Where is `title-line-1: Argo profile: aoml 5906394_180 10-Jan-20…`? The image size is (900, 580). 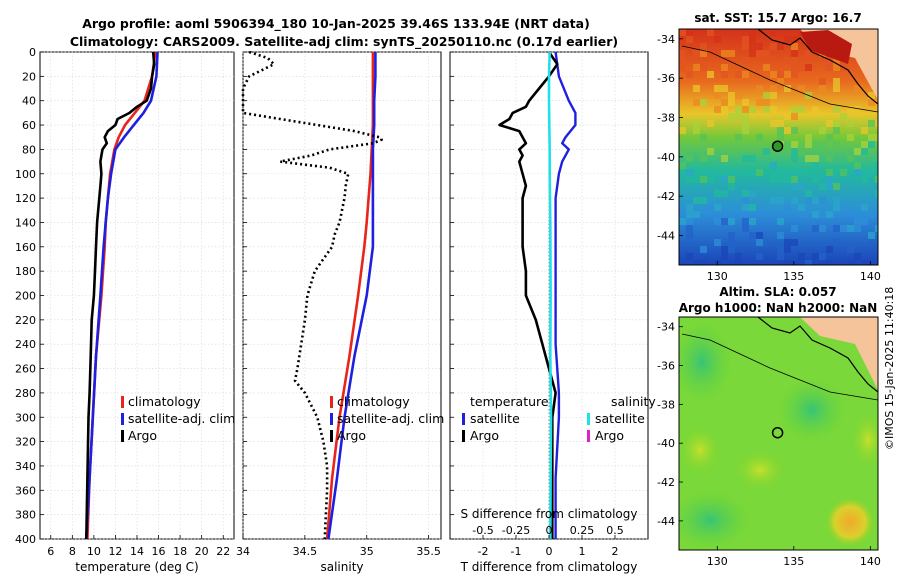
title-line-1: Argo profile: aoml 5906394_180 10-Jan-20… is located at coordinates (336, 24).